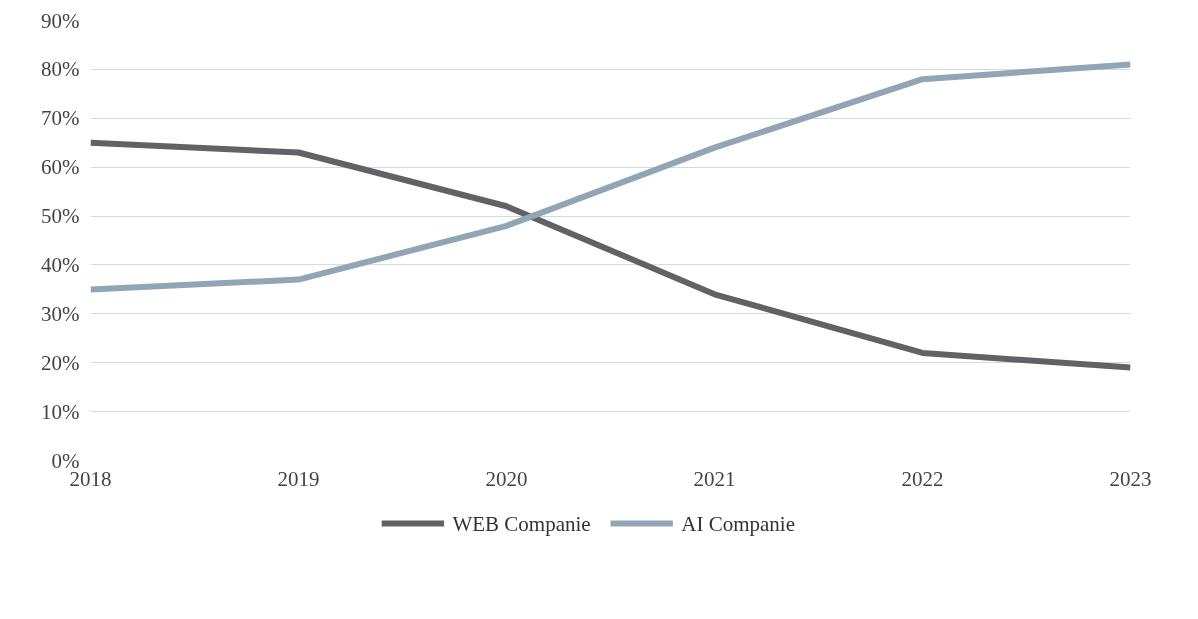 The image size is (1198, 619). I want to click on y-tick-label: 80%, so click(60, 69).